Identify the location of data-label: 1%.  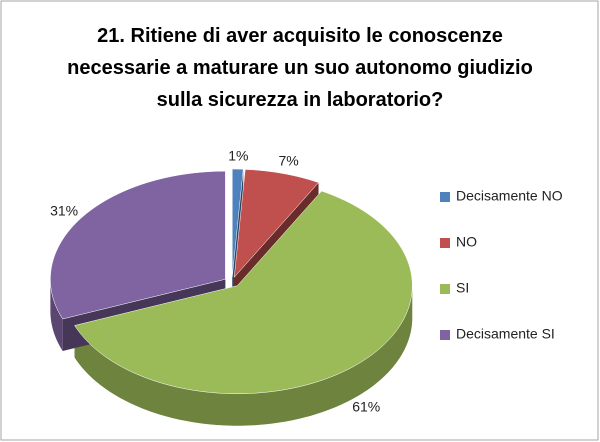
(238, 155).